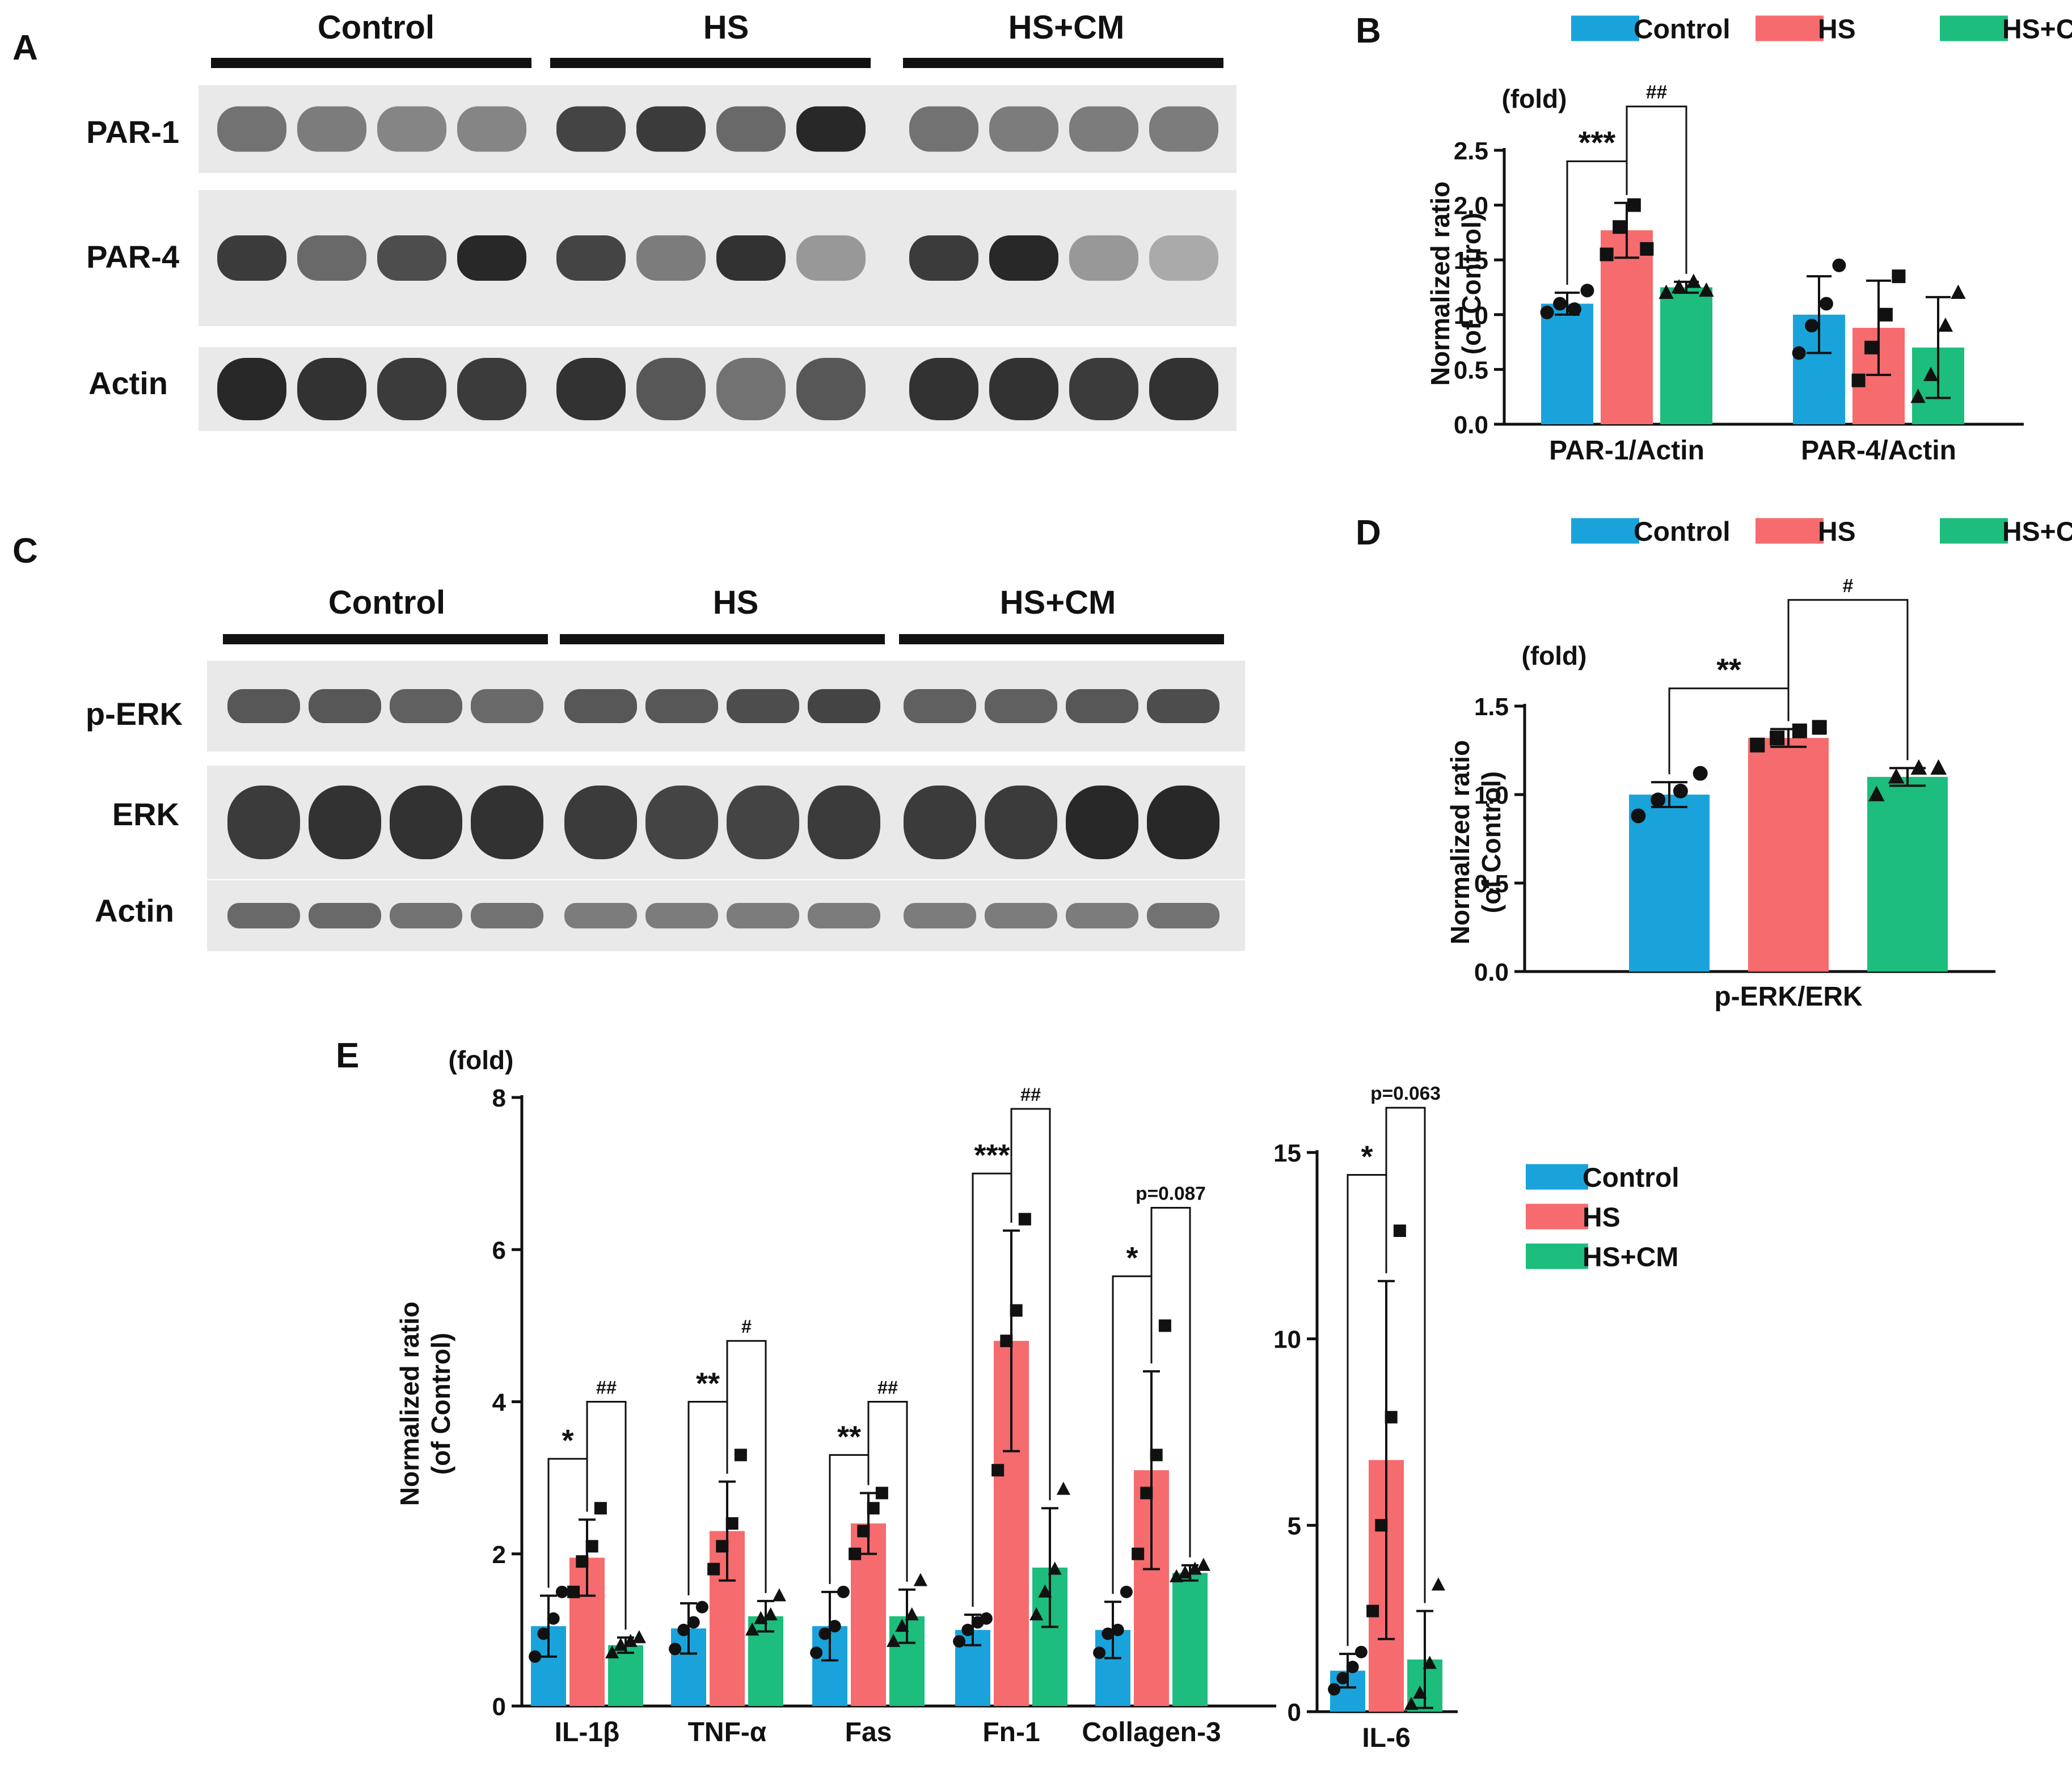  Describe the element at coordinates (1011, 1732) in the screenshot. I see `chart-e-category-label-3: Fn-1` at that location.